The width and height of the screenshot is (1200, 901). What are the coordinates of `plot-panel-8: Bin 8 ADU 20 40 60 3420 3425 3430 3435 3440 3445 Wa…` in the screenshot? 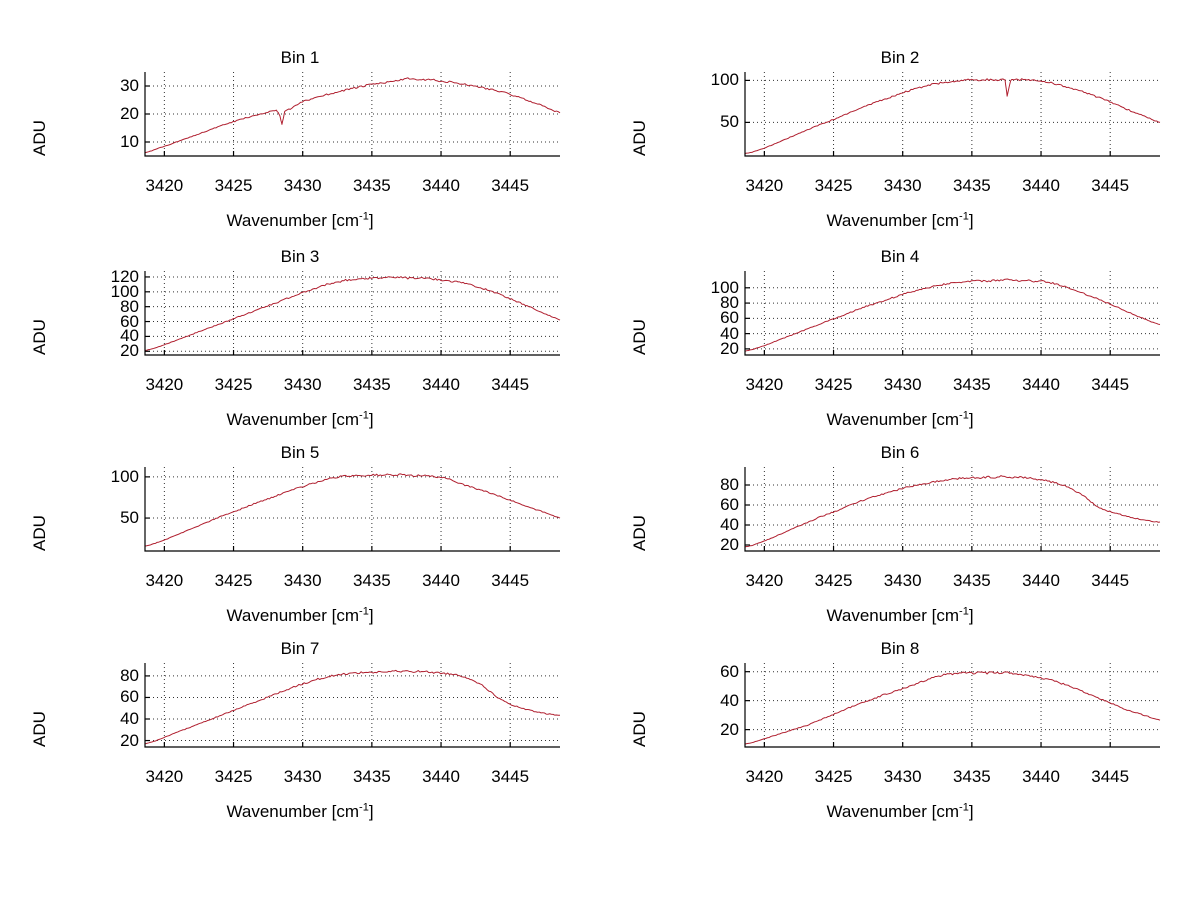 It's located at (900, 741).